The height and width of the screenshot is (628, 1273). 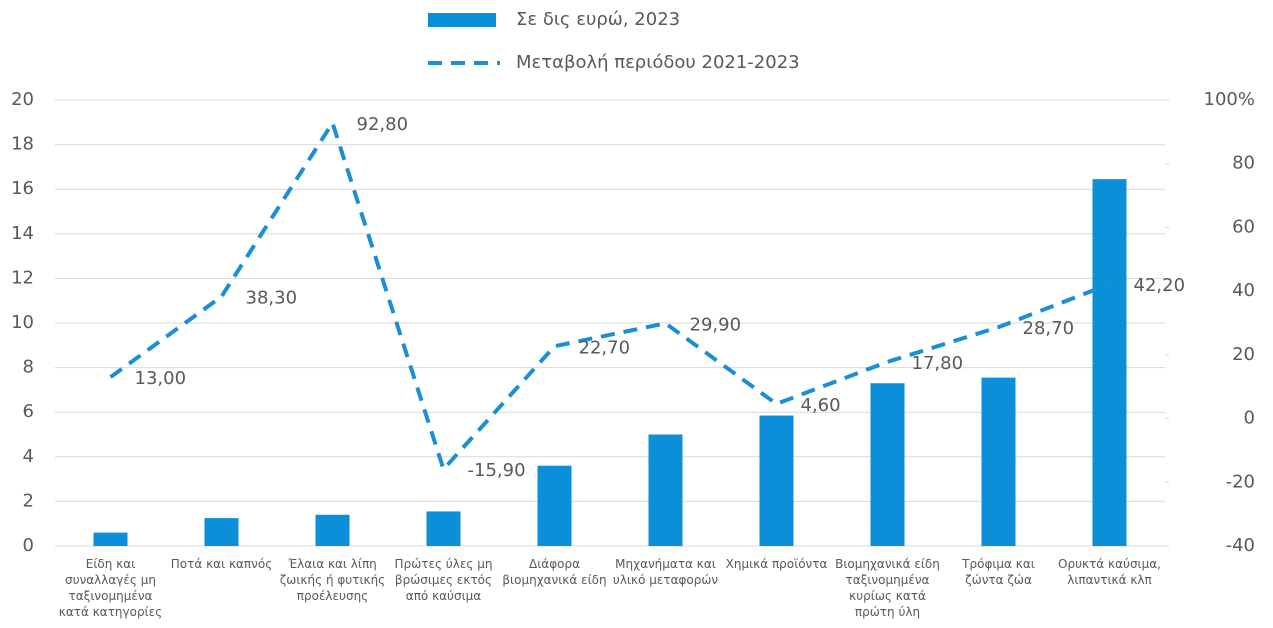 I want to click on y-tick-label: 8, so click(x=28, y=367).